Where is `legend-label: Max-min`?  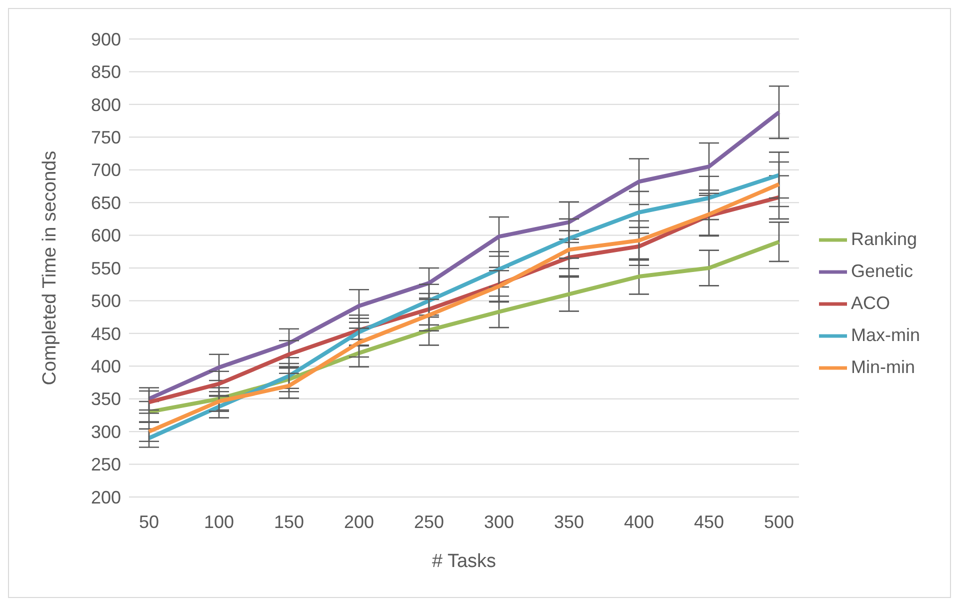
legend-label: Max-min is located at coordinates (885, 335).